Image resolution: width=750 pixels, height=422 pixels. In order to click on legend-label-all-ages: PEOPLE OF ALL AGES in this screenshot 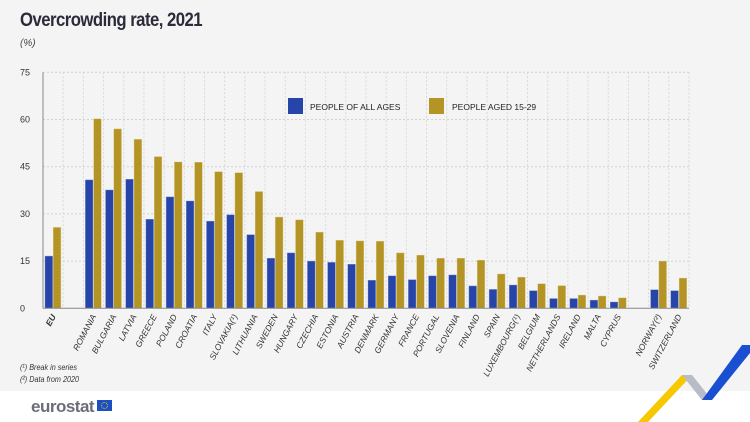, I will do `click(355, 107)`.